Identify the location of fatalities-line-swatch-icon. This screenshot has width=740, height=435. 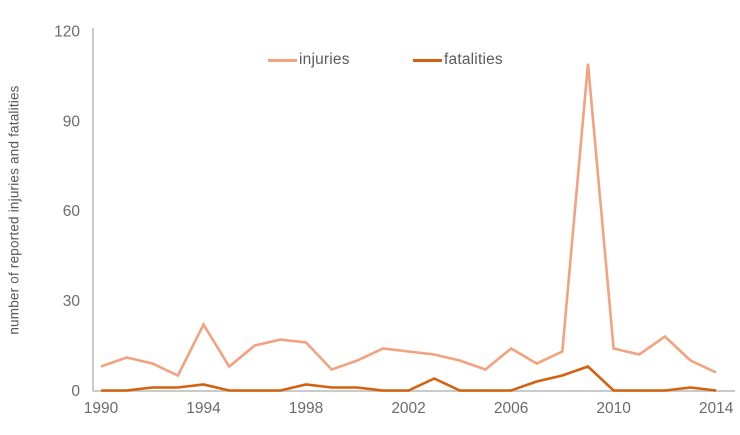
(427, 60).